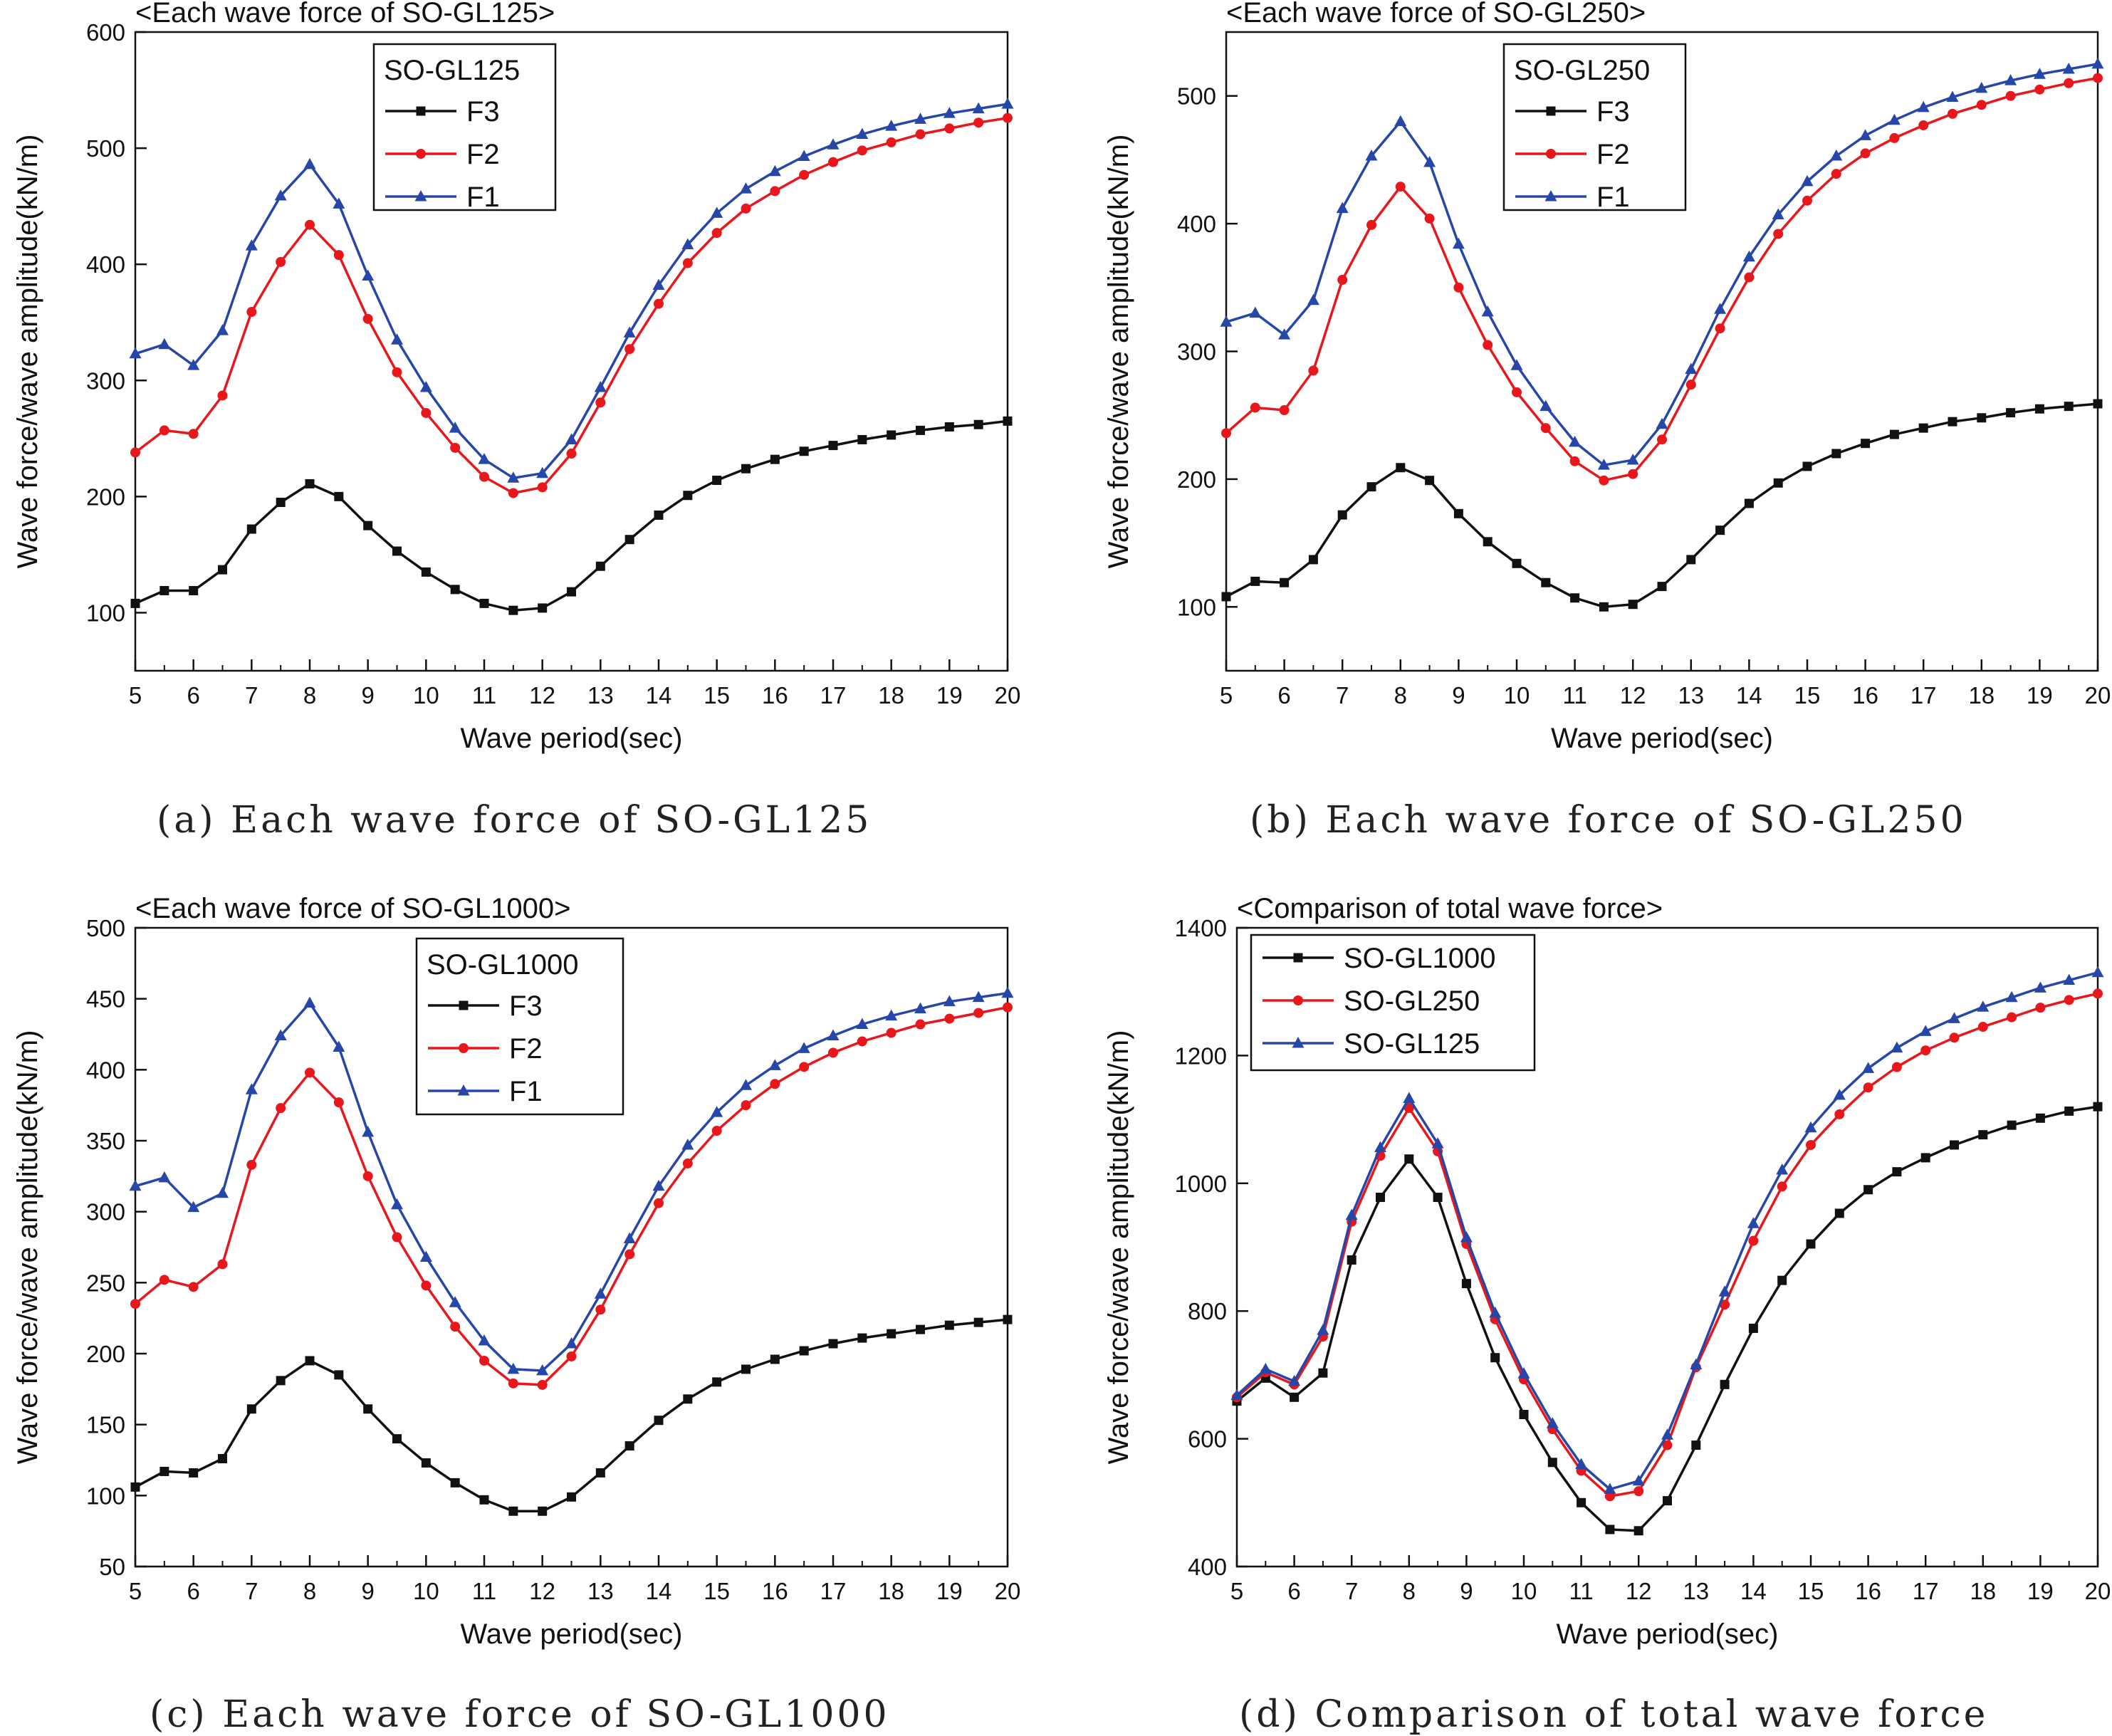 The image size is (2112, 1736). What do you see at coordinates (464, 128) in the screenshot?
I see `legend: SO-GL125 F3 F2 F1` at bounding box center [464, 128].